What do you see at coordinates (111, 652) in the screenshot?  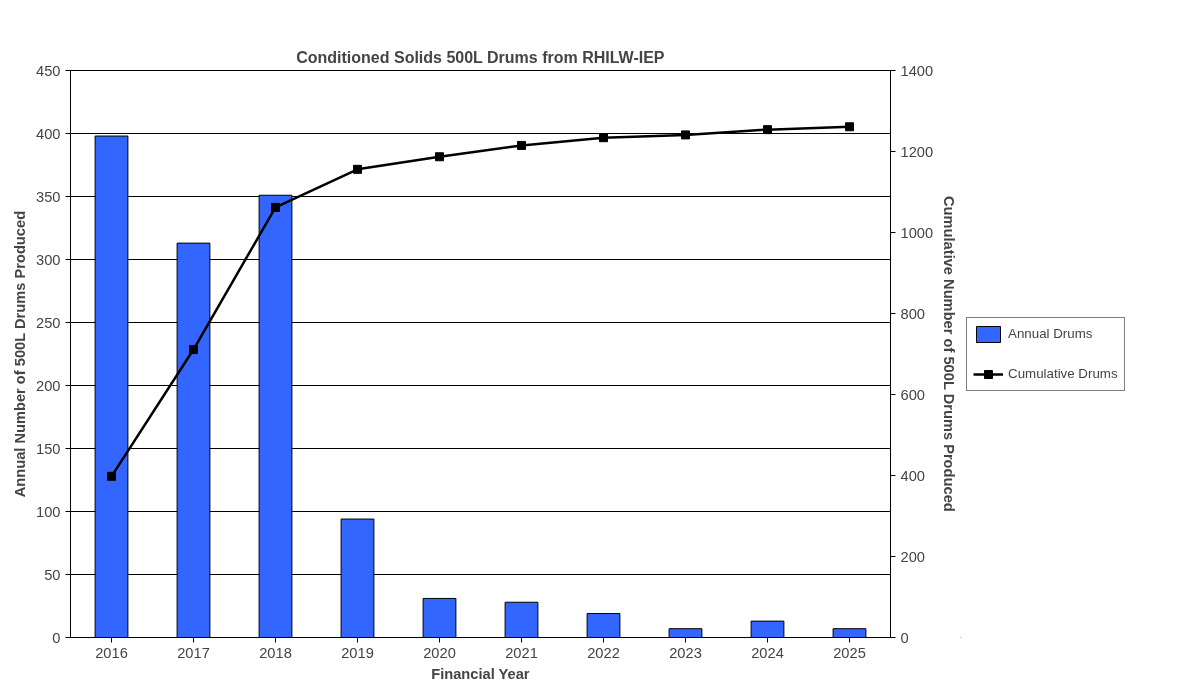 I see `x-tick-label: 2016` at bounding box center [111, 652].